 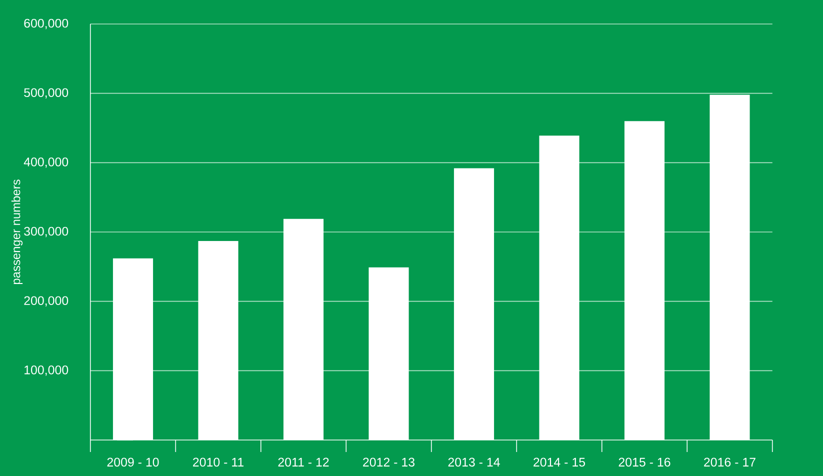 I want to click on x-tick-label: 2015 - 16, so click(x=644, y=462).